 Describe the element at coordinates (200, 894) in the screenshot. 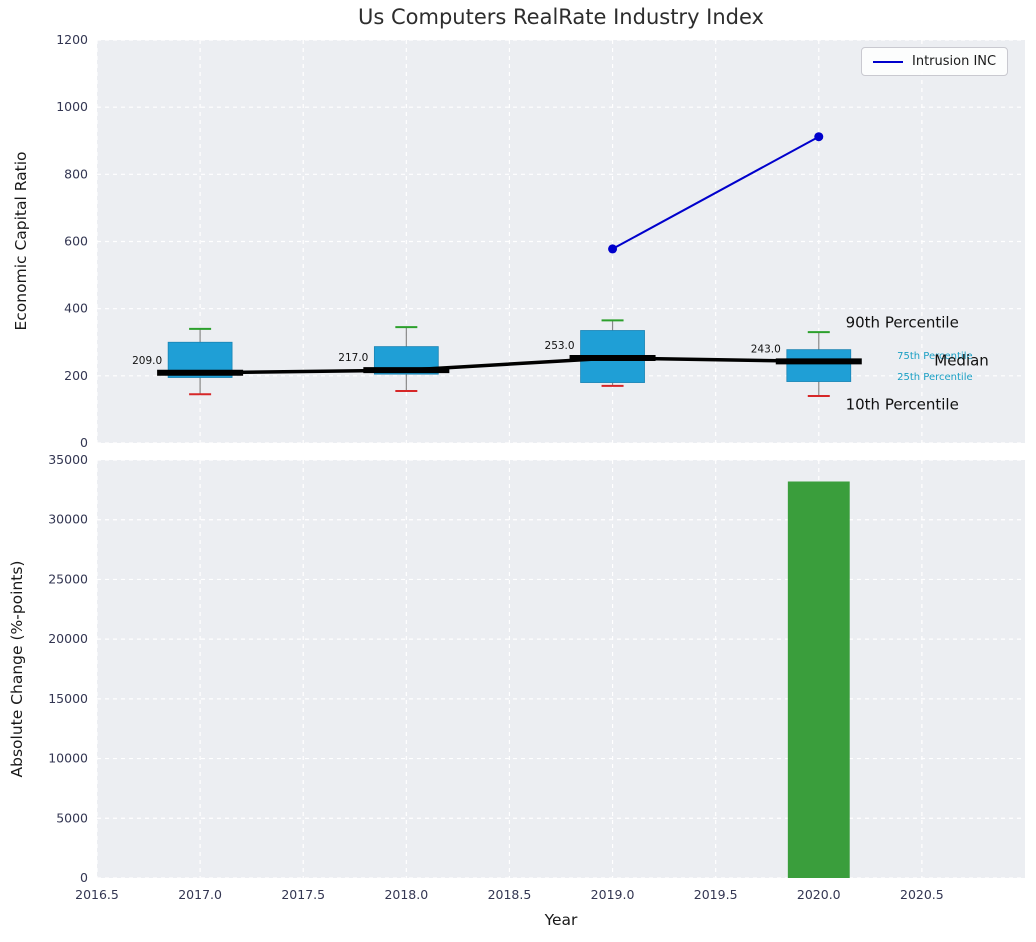

I see `x-tick-label: 2017.0` at that location.